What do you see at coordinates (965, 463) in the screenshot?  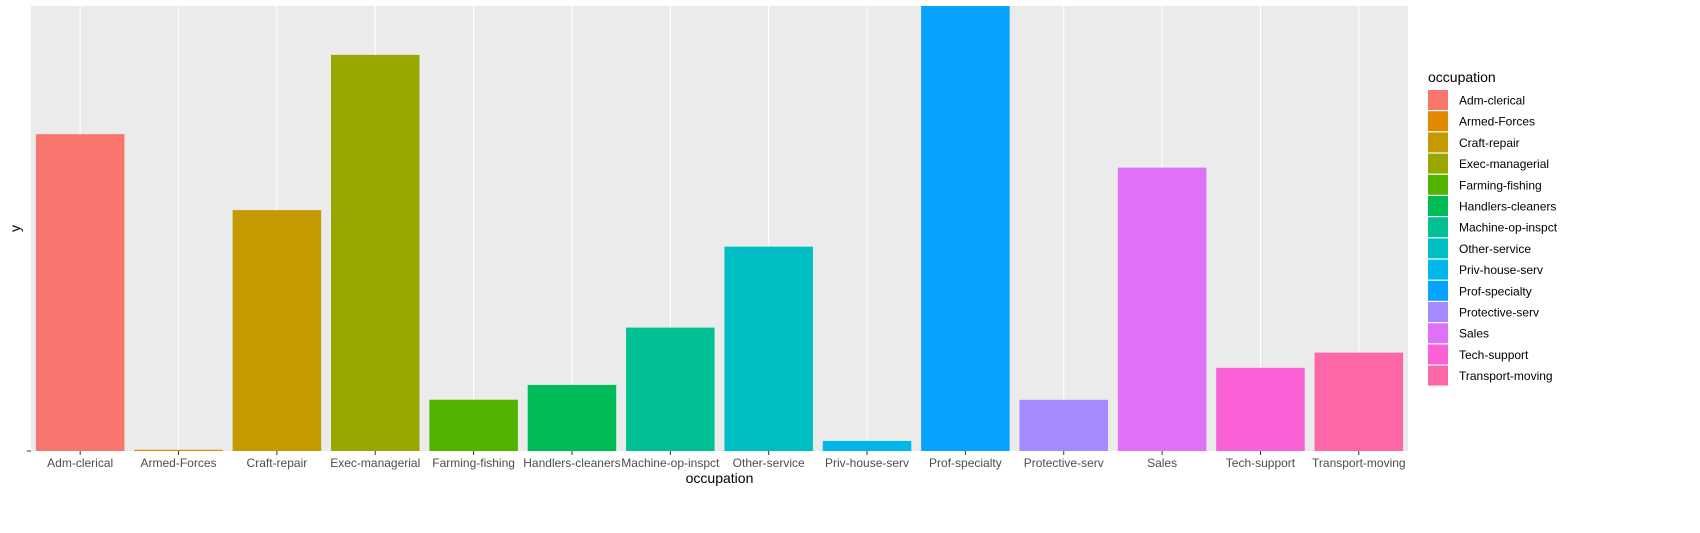 I see `x-tick-label: Prof-specialty` at bounding box center [965, 463].